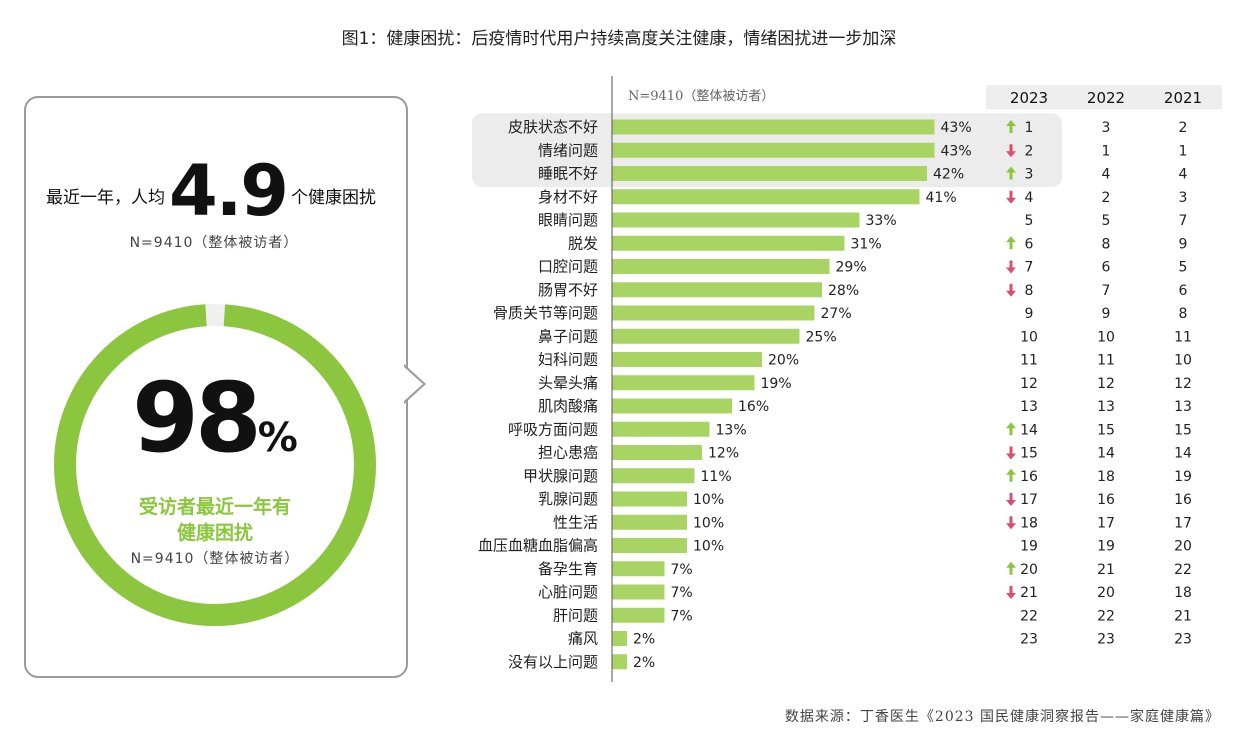  I want to click on ring-sample-note: N=9410（整体被访者）, so click(215, 559).